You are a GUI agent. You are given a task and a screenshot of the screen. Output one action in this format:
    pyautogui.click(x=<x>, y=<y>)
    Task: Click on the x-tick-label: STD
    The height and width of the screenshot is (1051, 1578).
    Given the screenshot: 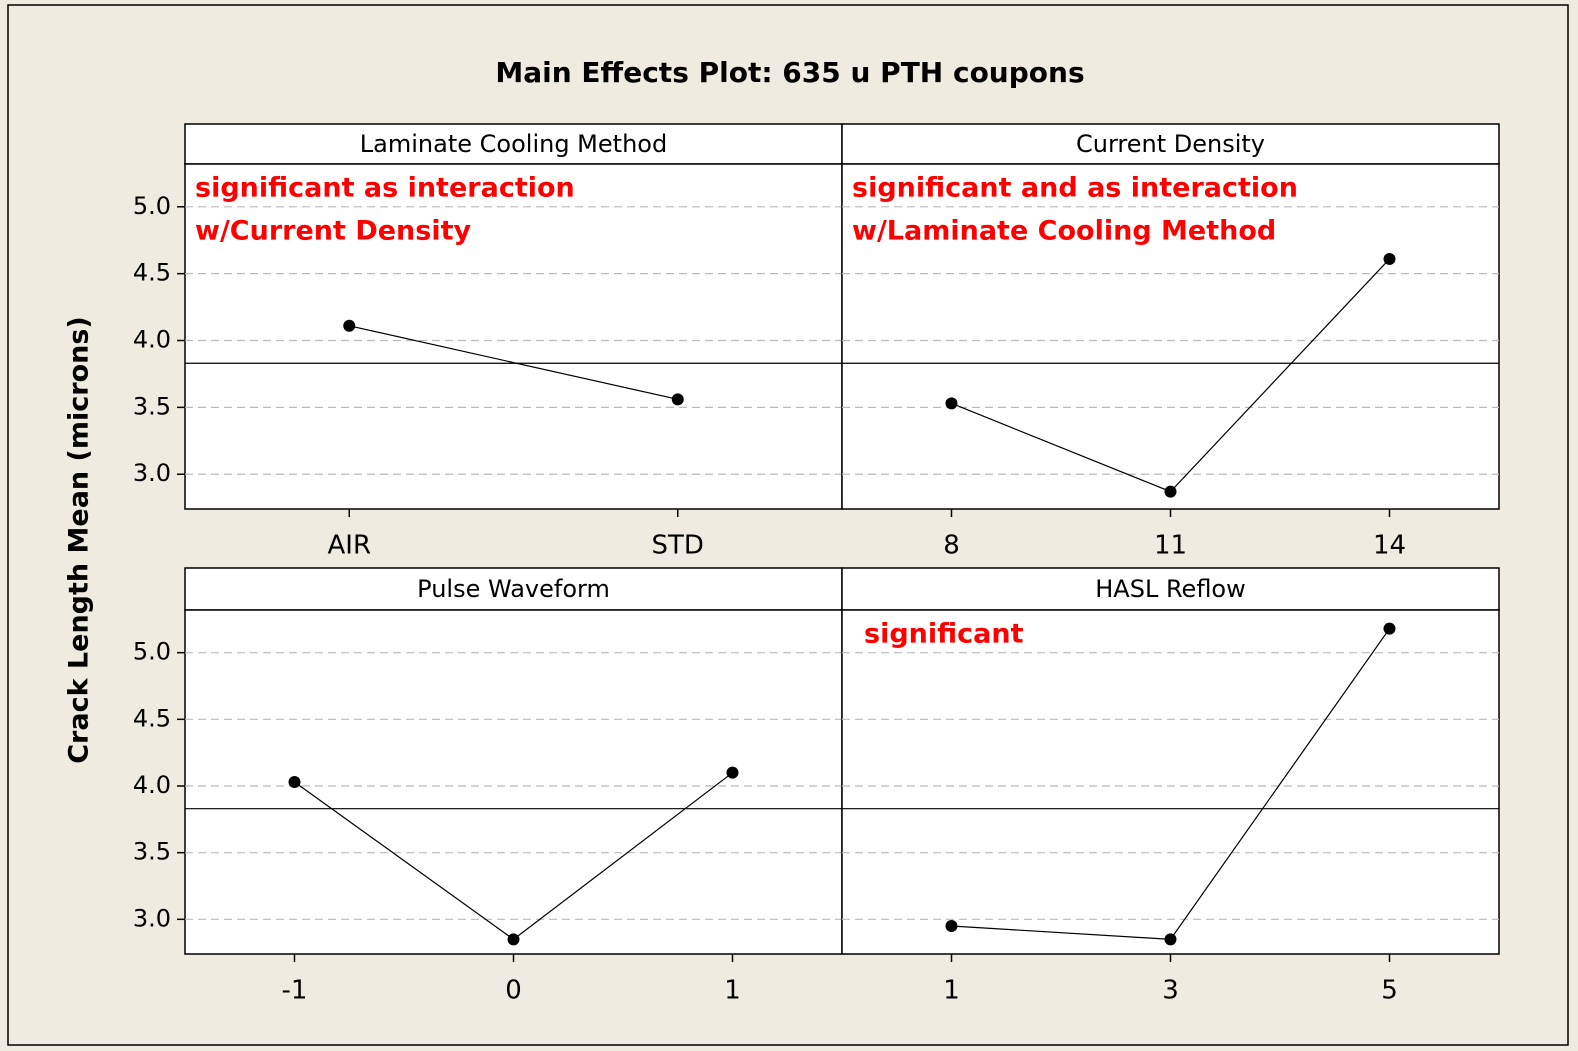 What is the action you would take?
    pyautogui.click(x=678, y=546)
    